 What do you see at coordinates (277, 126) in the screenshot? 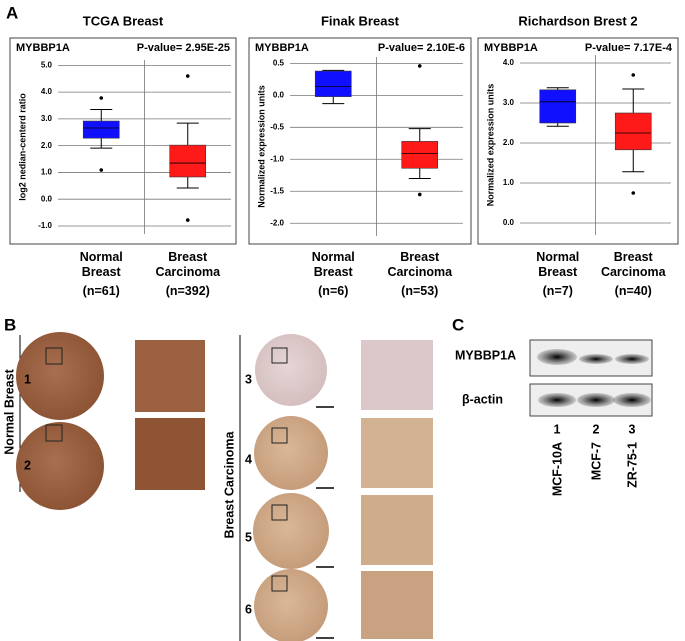
I see `y-tick-label: -0.5` at bounding box center [277, 126].